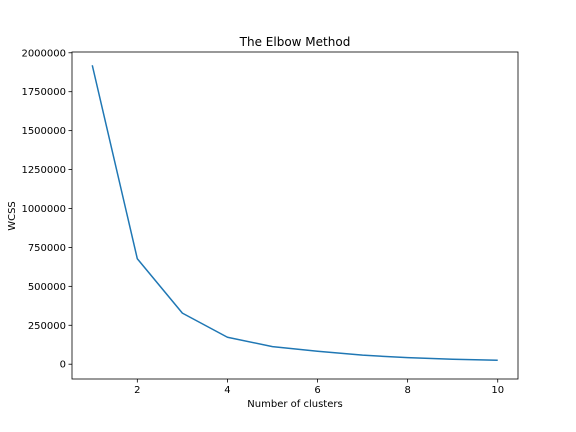  I want to click on y-tick-label: 1500000, so click(43, 131).